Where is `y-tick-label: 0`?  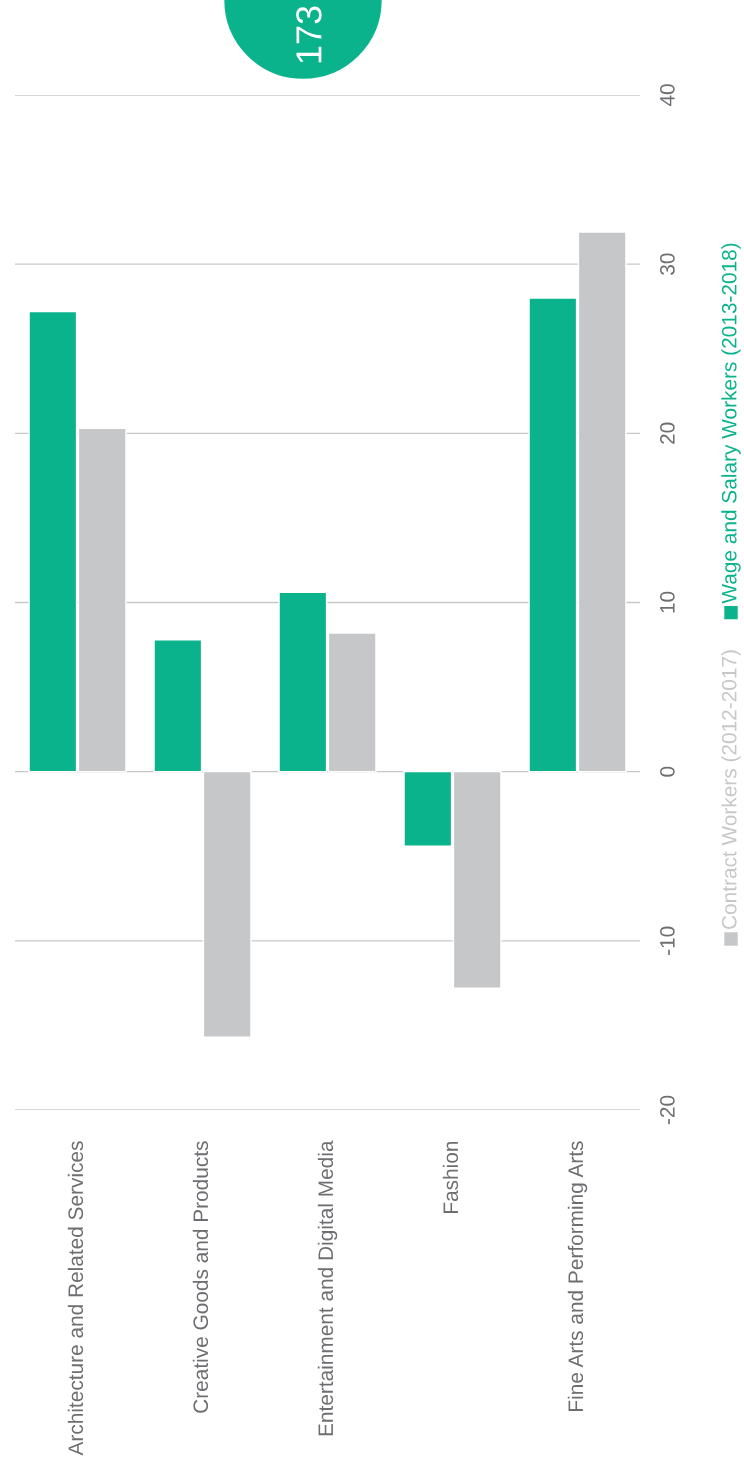
y-tick-label: 0 is located at coordinates (667, 771).